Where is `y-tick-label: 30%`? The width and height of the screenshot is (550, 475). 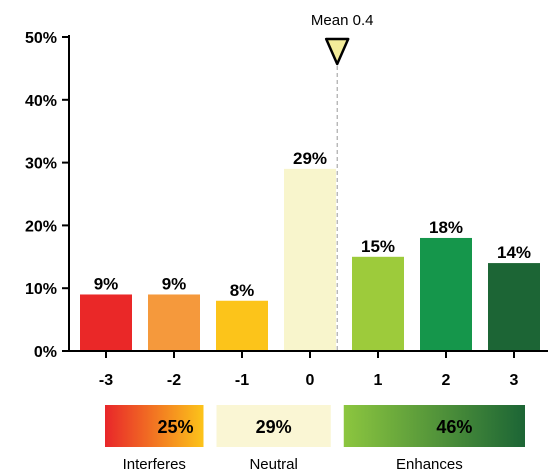
y-tick-label: 30% is located at coordinates (41, 164).